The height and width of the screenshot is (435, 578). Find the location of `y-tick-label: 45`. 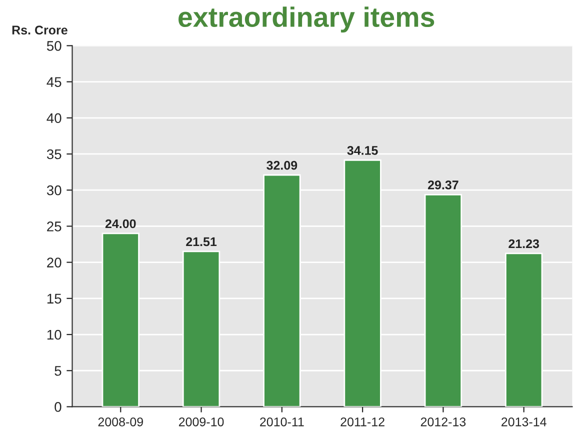

y-tick-label: 45 is located at coordinates (54, 82).